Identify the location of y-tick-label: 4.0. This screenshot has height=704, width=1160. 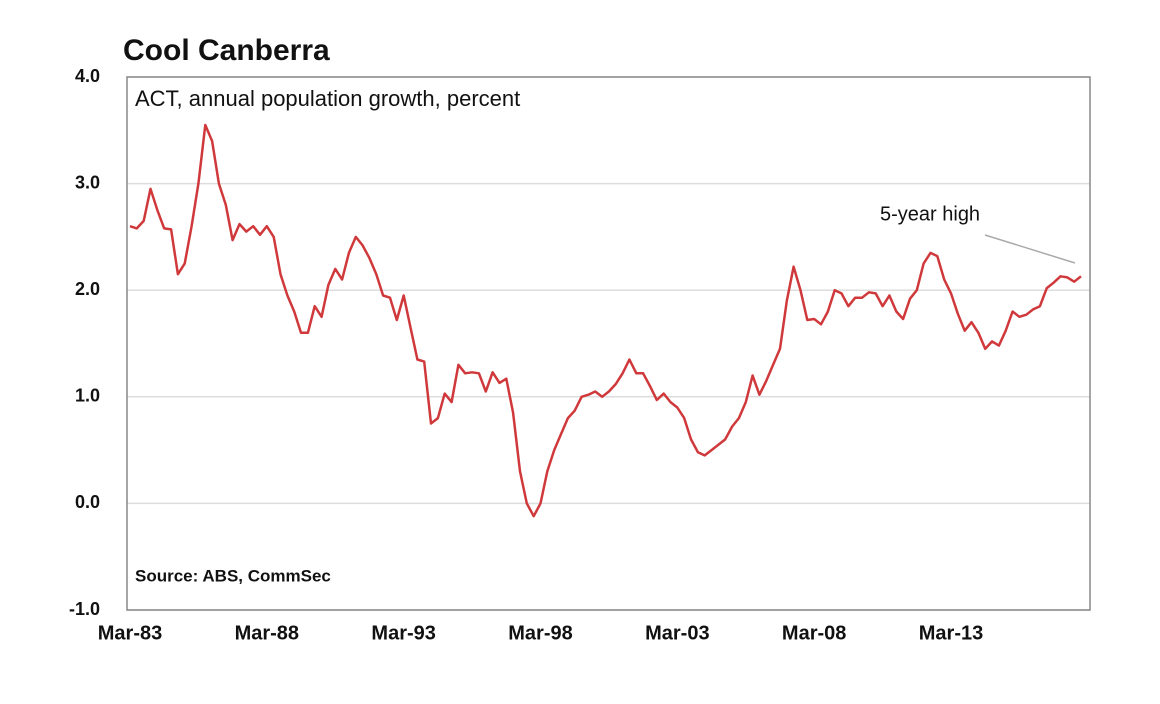
(87, 76).